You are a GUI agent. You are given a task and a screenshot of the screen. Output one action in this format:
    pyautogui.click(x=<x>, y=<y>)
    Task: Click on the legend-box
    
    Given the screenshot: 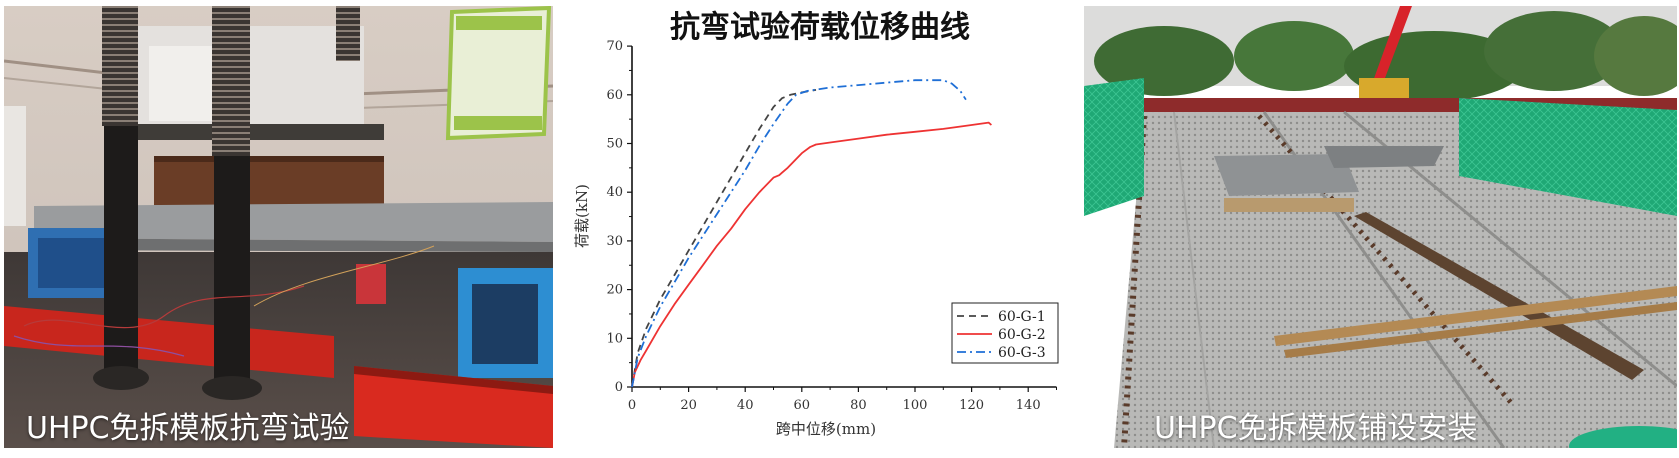 What is the action you would take?
    pyautogui.click(x=1005, y=333)
    